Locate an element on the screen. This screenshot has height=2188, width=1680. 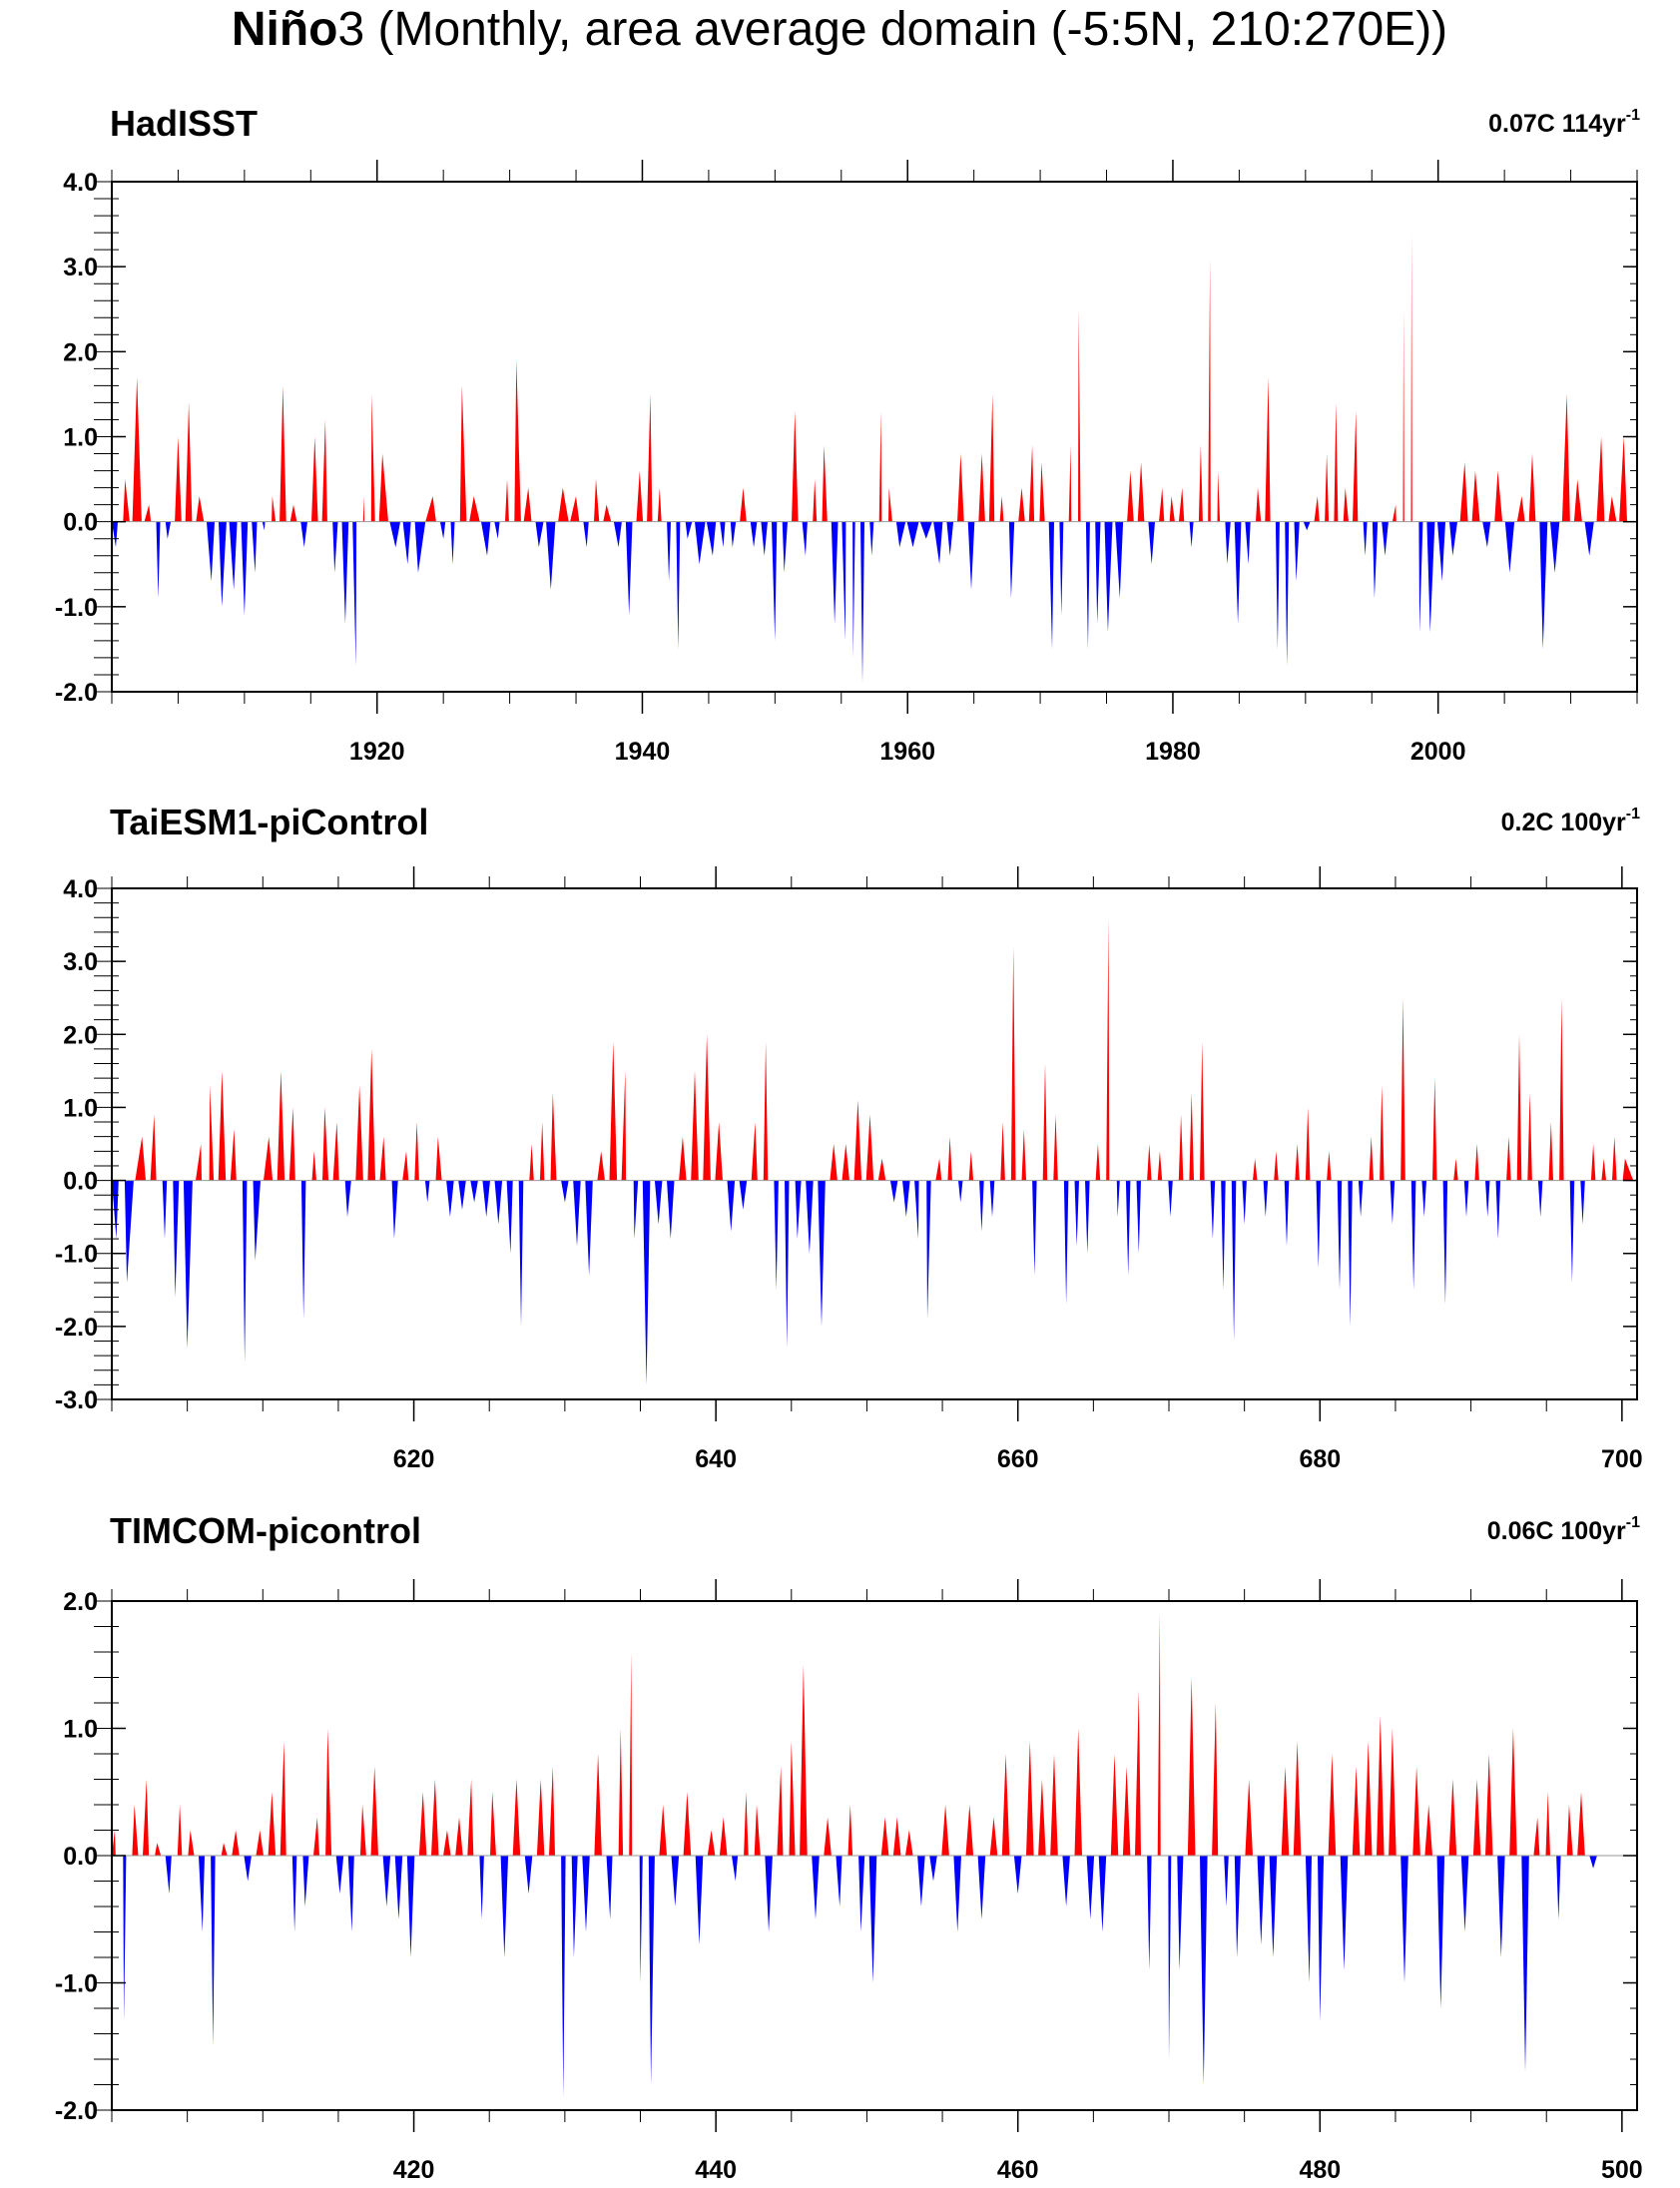
x-tick-label: 700 is located at coordinates (1622, 1459).